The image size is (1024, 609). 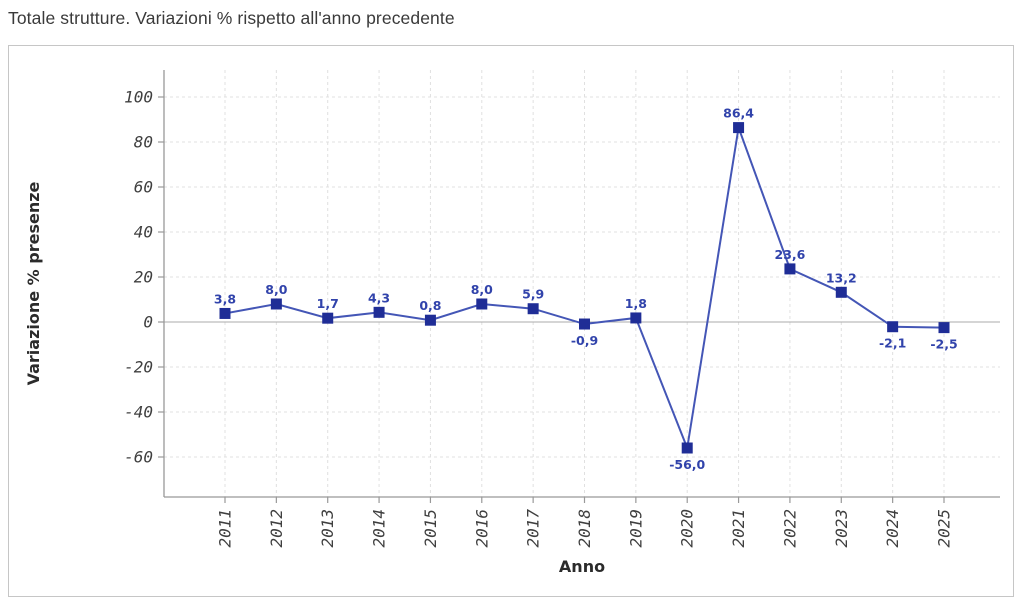 What do you see at coordinates (584, 528) in the screenshot?
I see `x-tick-label-2018: 2018` at bounding box center [584, 528].